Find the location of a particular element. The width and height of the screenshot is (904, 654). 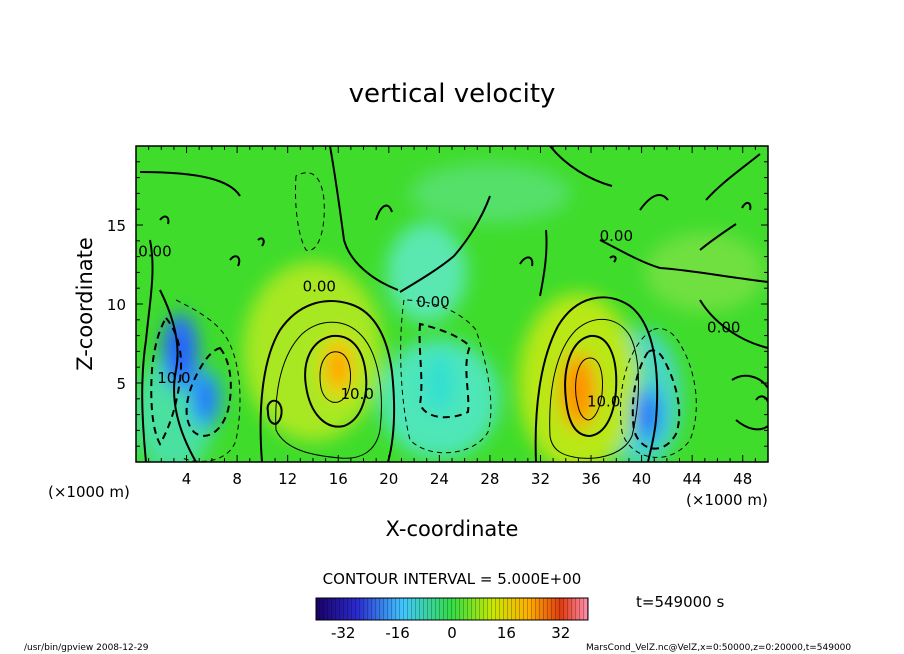

x-tick-label: 16 is located at coordinates (338, 479).